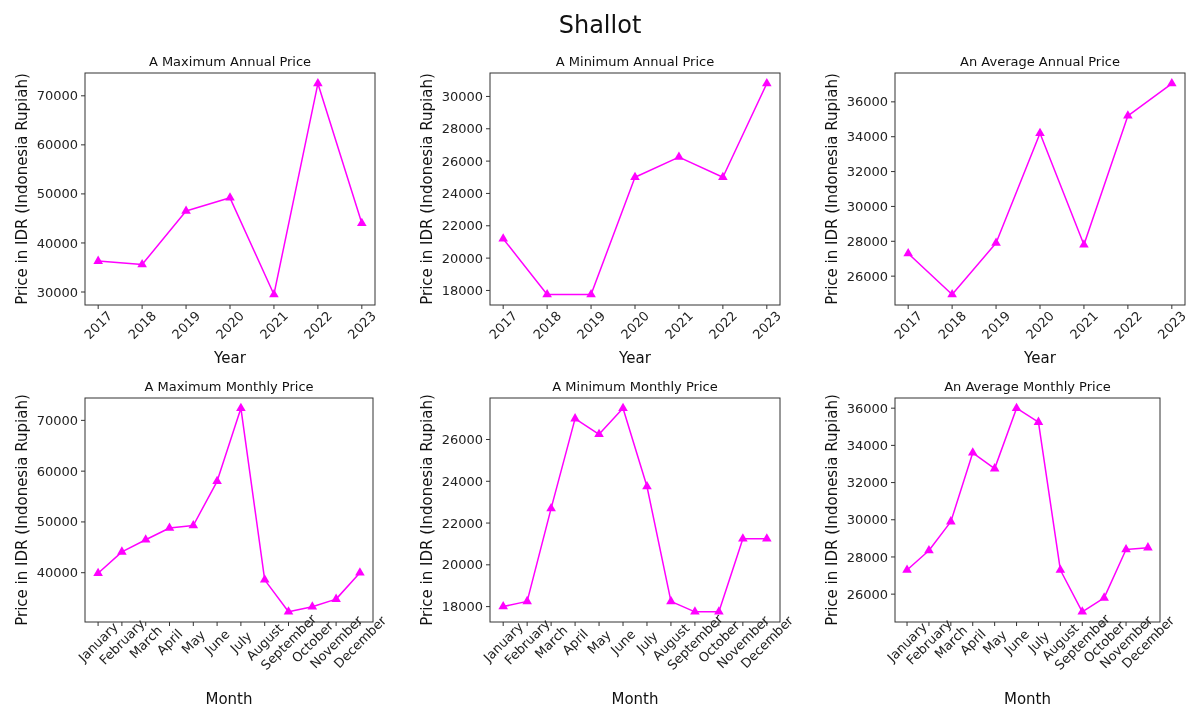 The width and height of the screenshot is (1200, 717). What do you see at coordinates (635, 386) in the screenshot?
I see `chart-title: A Minimum Monthly Price` at bounding box center [635, 386].